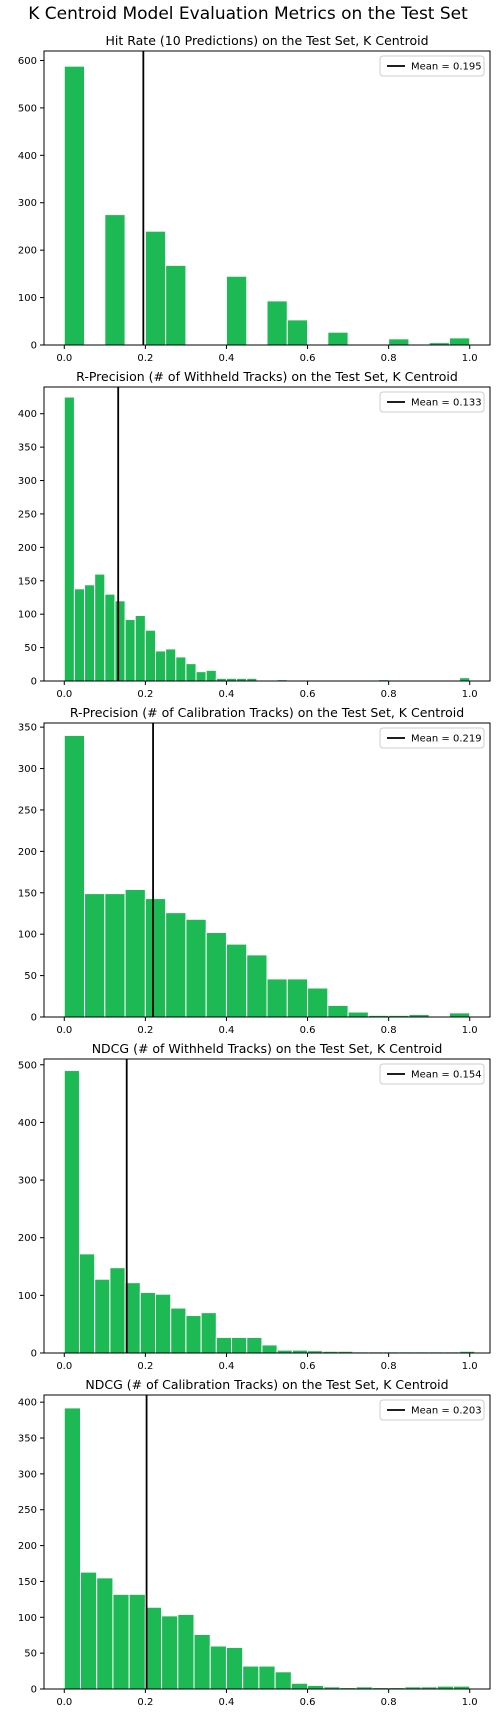  Describe the element at coordinates (27, 728) in the screenshot. I see `y-tick-label: 350` at that location.